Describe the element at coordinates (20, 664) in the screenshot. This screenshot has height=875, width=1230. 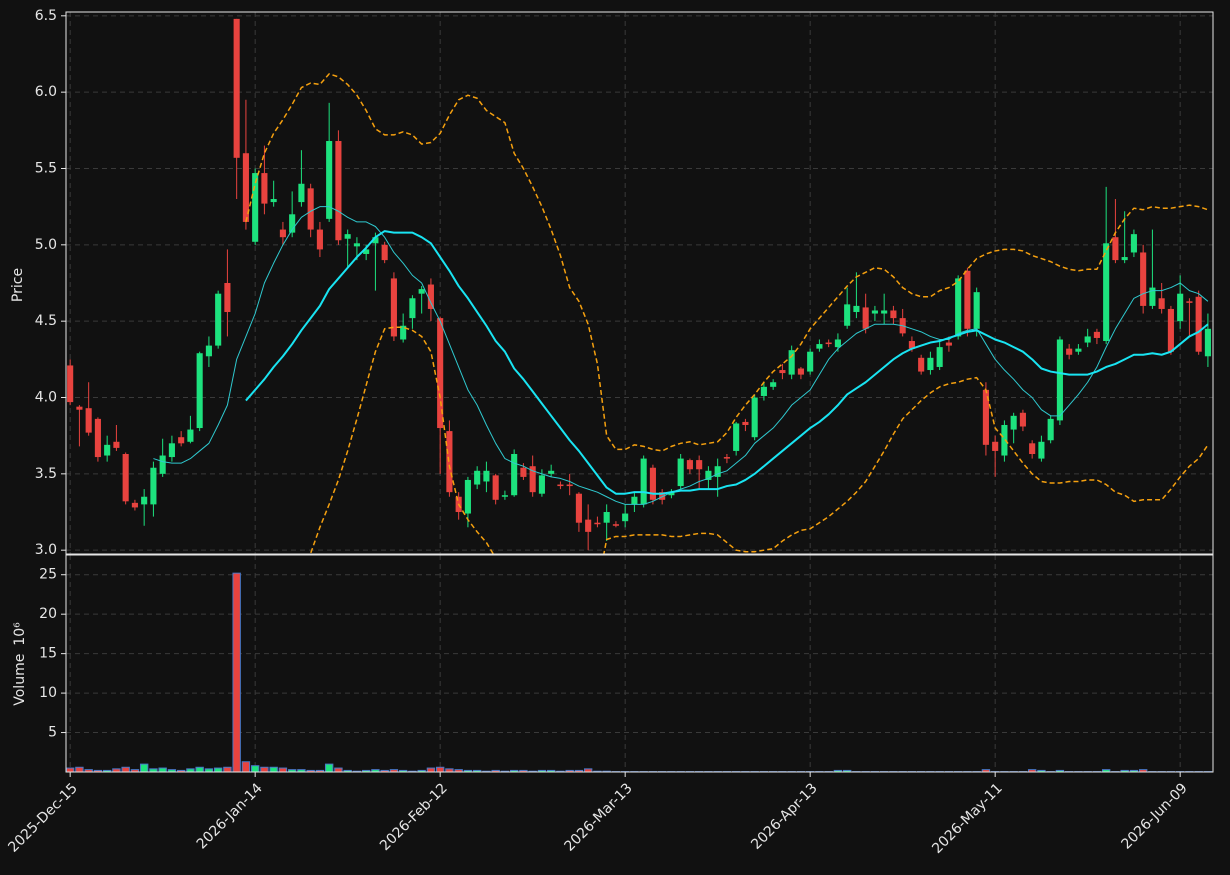
I see `volume-axis-label: Volume 10⁶` at that location.